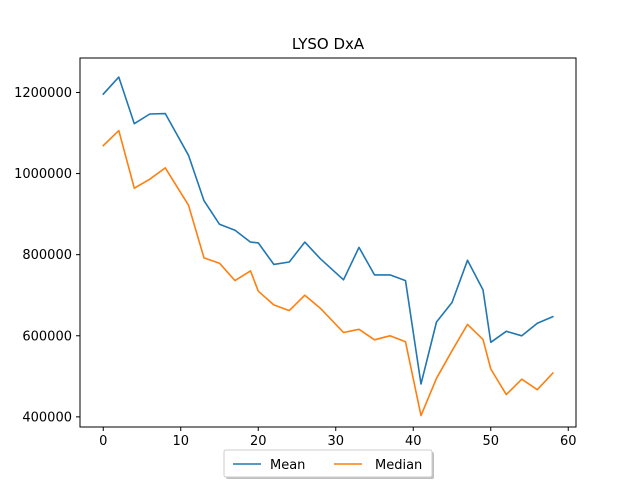  What do you see at coordinates (47, 336) in the screenshot?
I see `y-tick-label: 600000` at bounding box center [47, 336].